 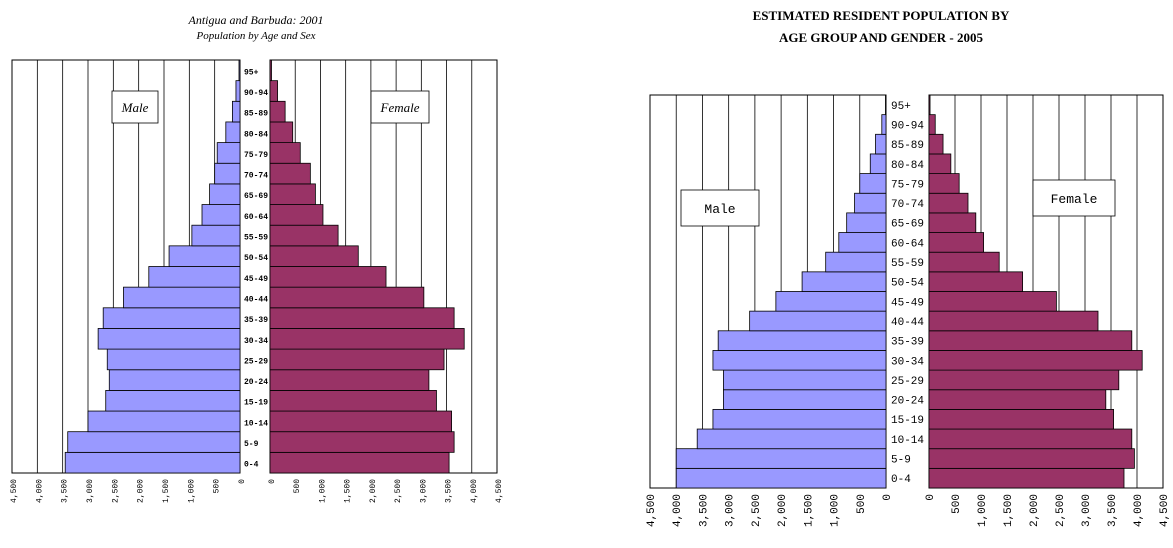 What do you see at coordinates (907, 146) in the screenshot?
I see `age-group-label: 85-89` at bounding box center [907, 146].